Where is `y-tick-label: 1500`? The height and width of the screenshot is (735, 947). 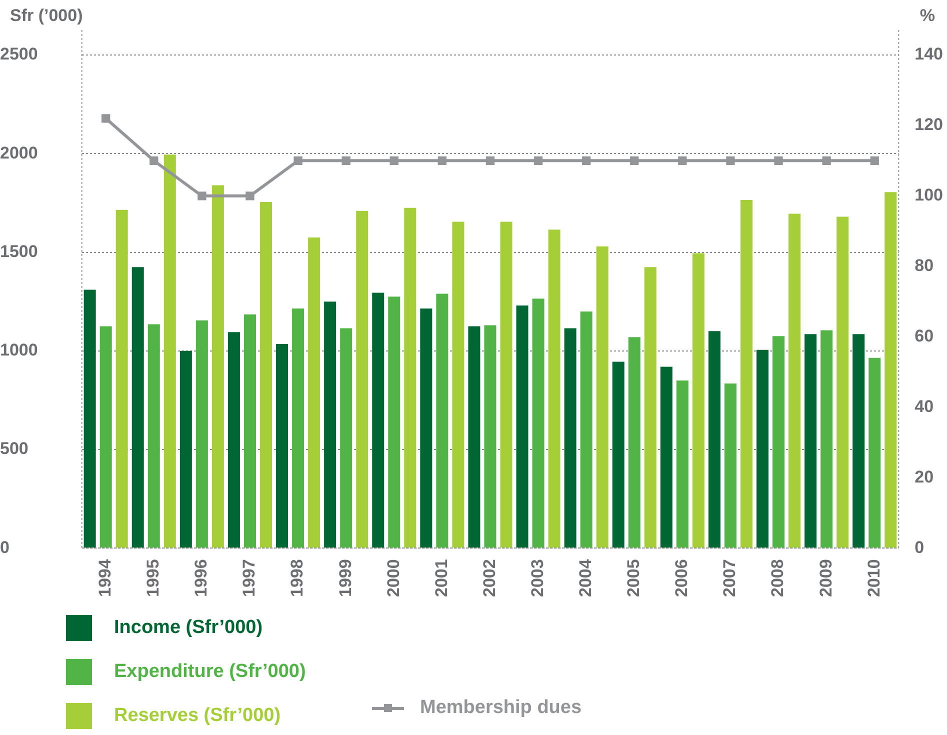
y-tick-label: 1500 is located at coordinates (19, 251).